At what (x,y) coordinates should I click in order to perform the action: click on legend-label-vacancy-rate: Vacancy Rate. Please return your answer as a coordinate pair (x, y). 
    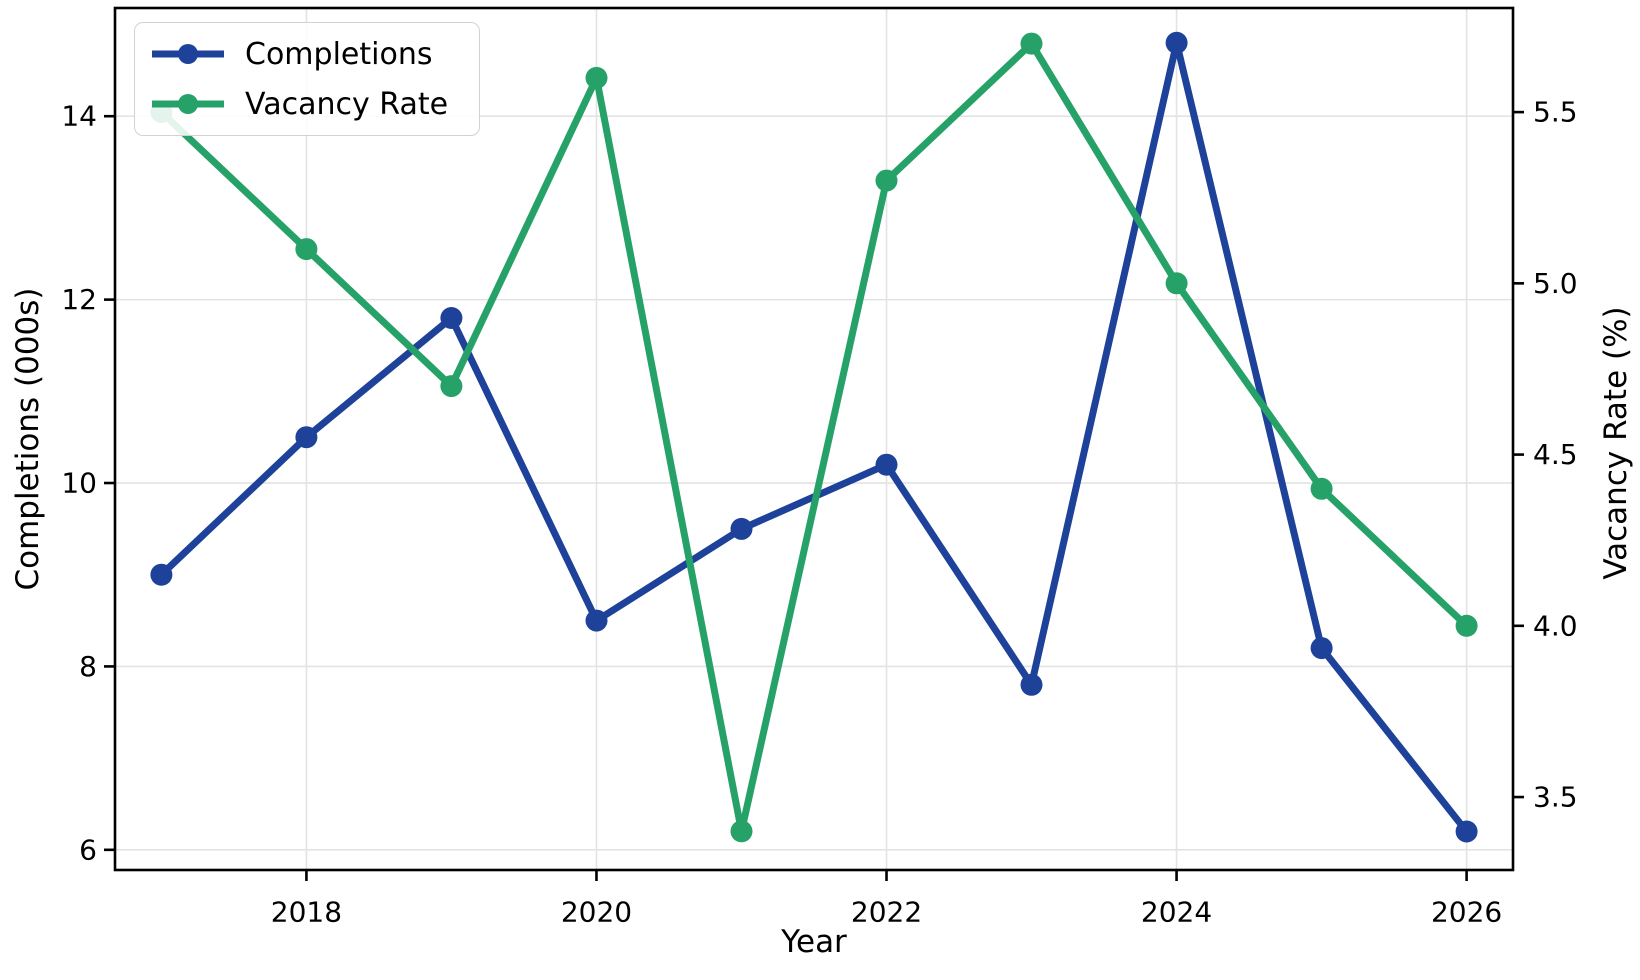
    Looking at the image, I should click on (347, 104).